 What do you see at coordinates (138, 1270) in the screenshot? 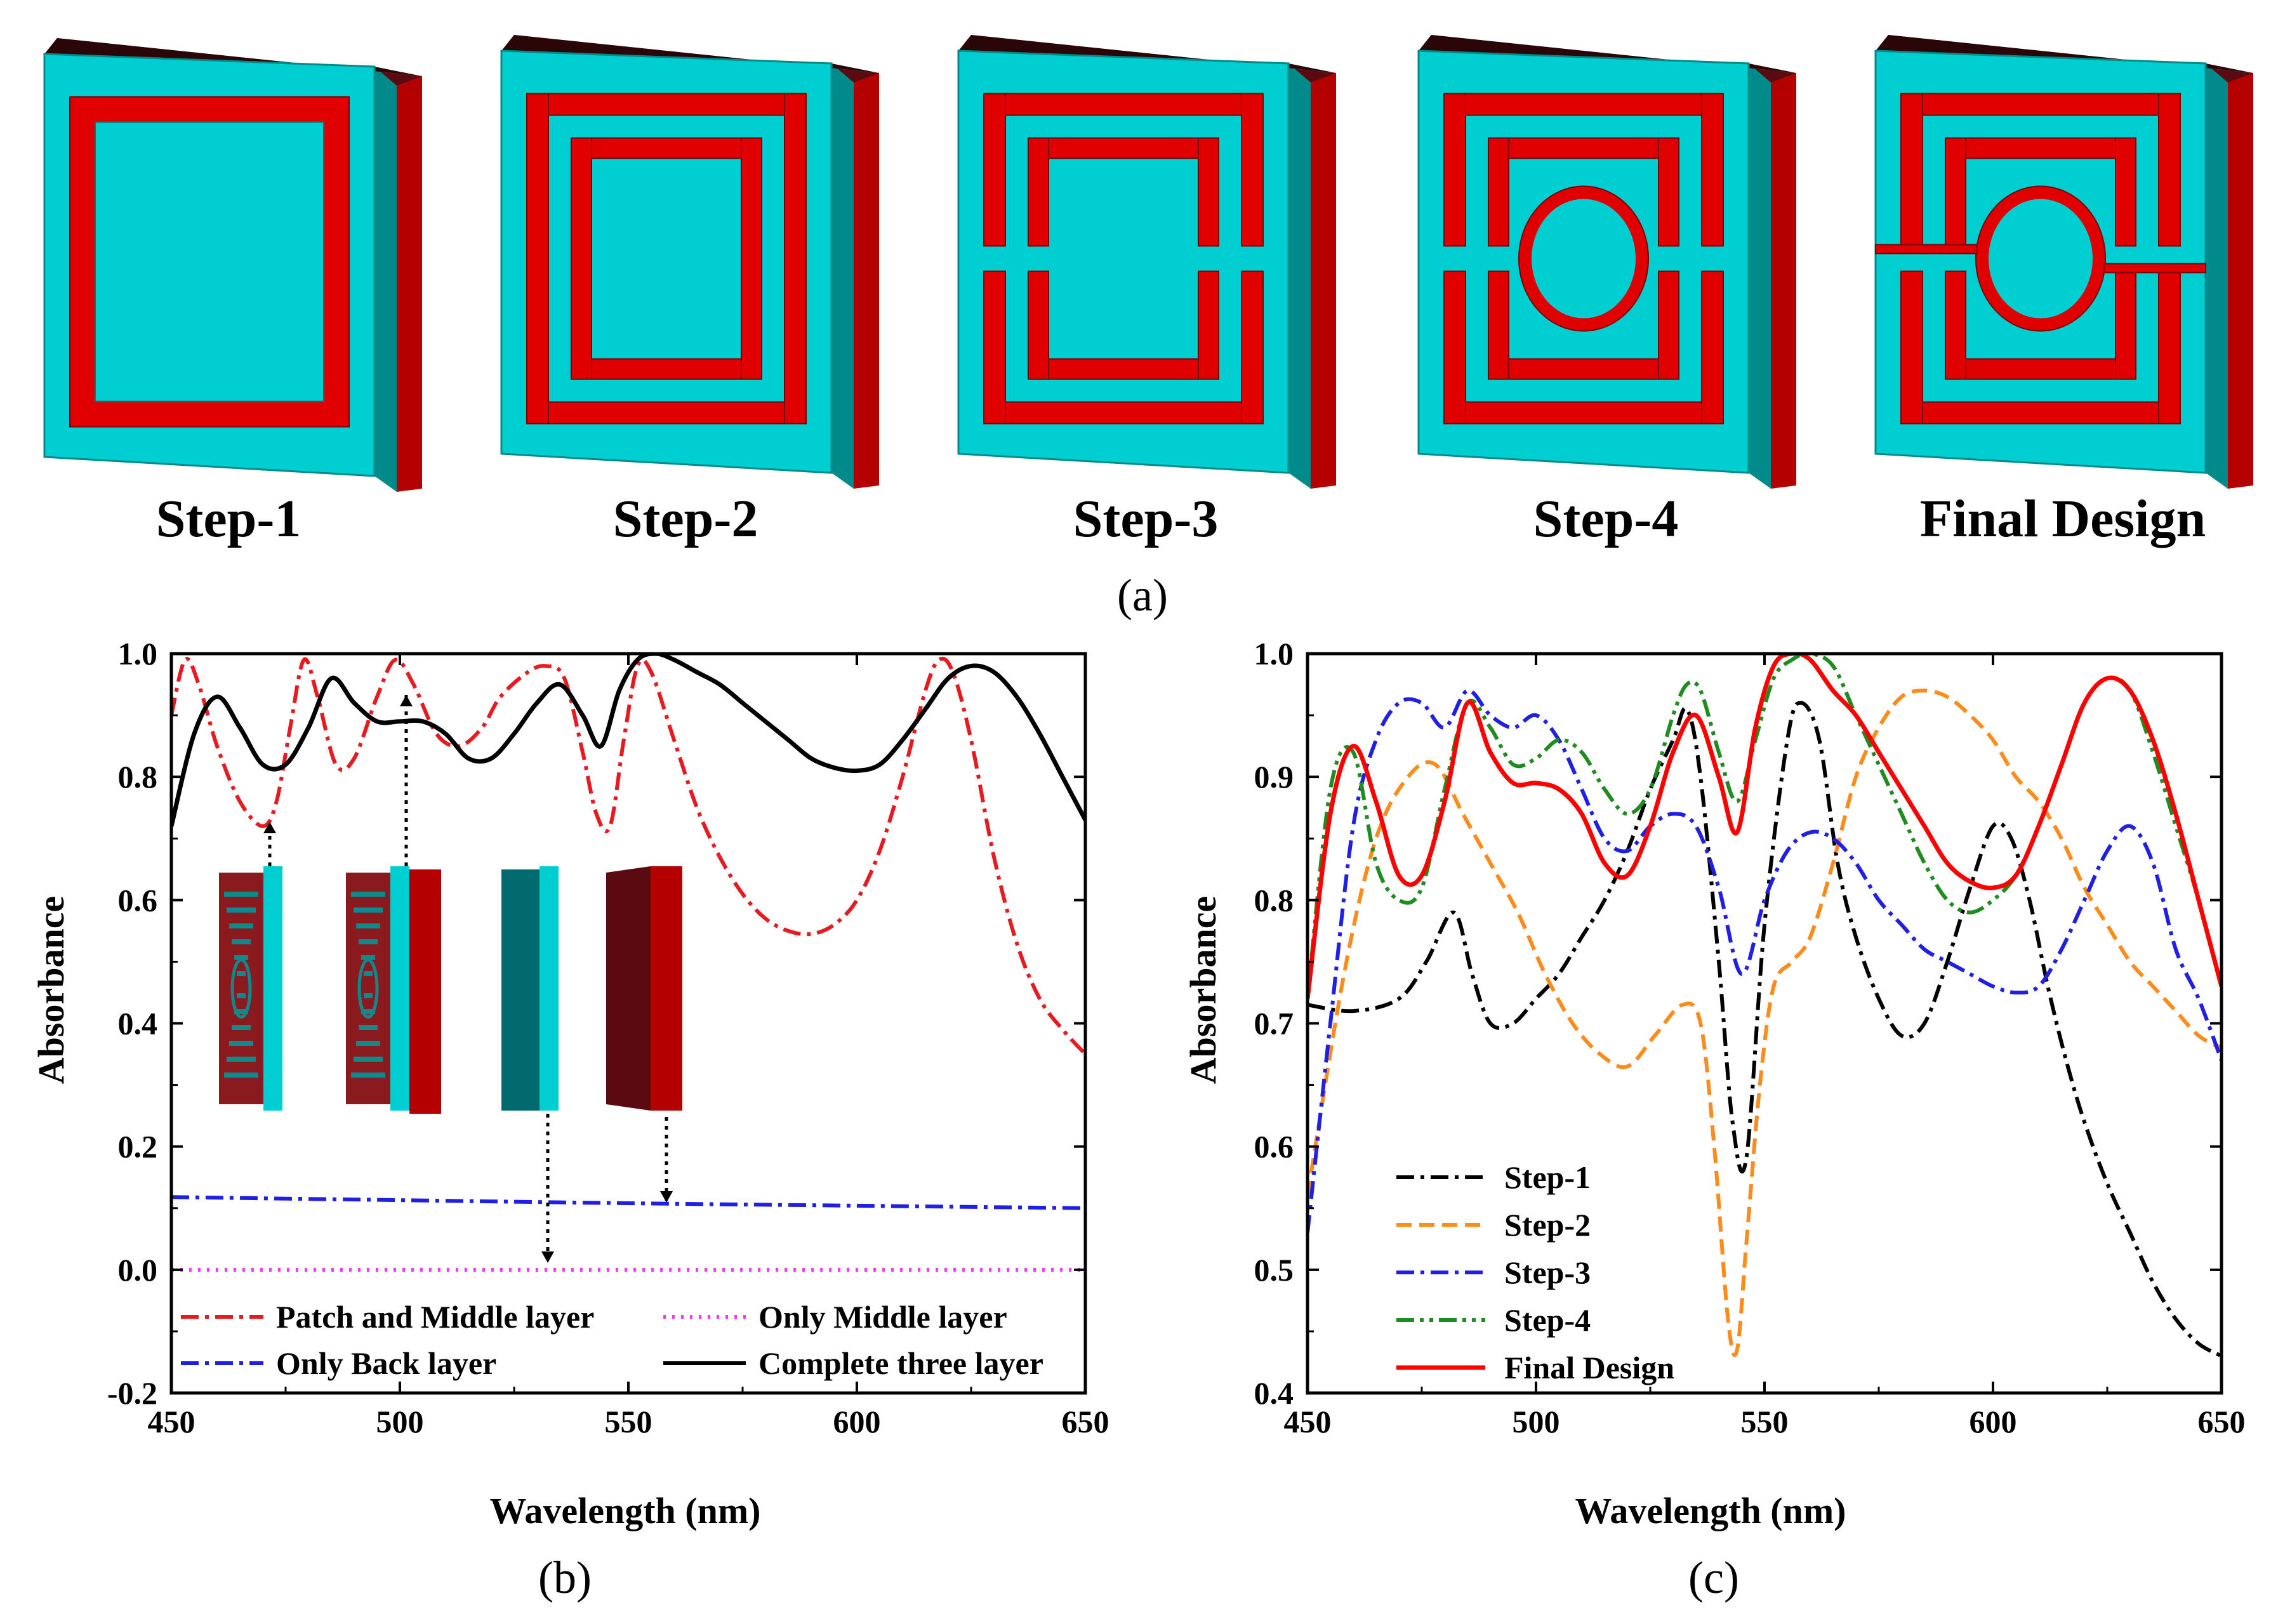
I see `y-tick-label: 0.0` at bounding box center [138, 1270].